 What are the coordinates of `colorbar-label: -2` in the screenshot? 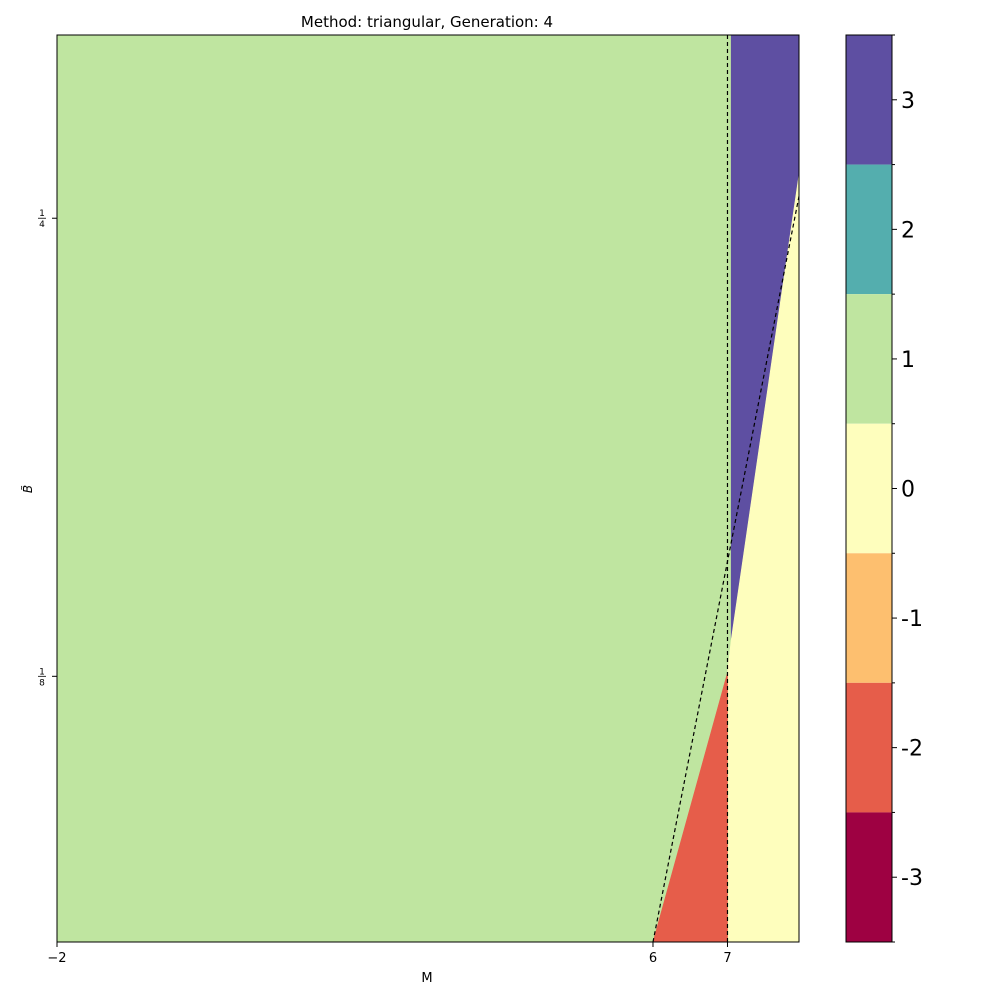 It's located at (912, 749).